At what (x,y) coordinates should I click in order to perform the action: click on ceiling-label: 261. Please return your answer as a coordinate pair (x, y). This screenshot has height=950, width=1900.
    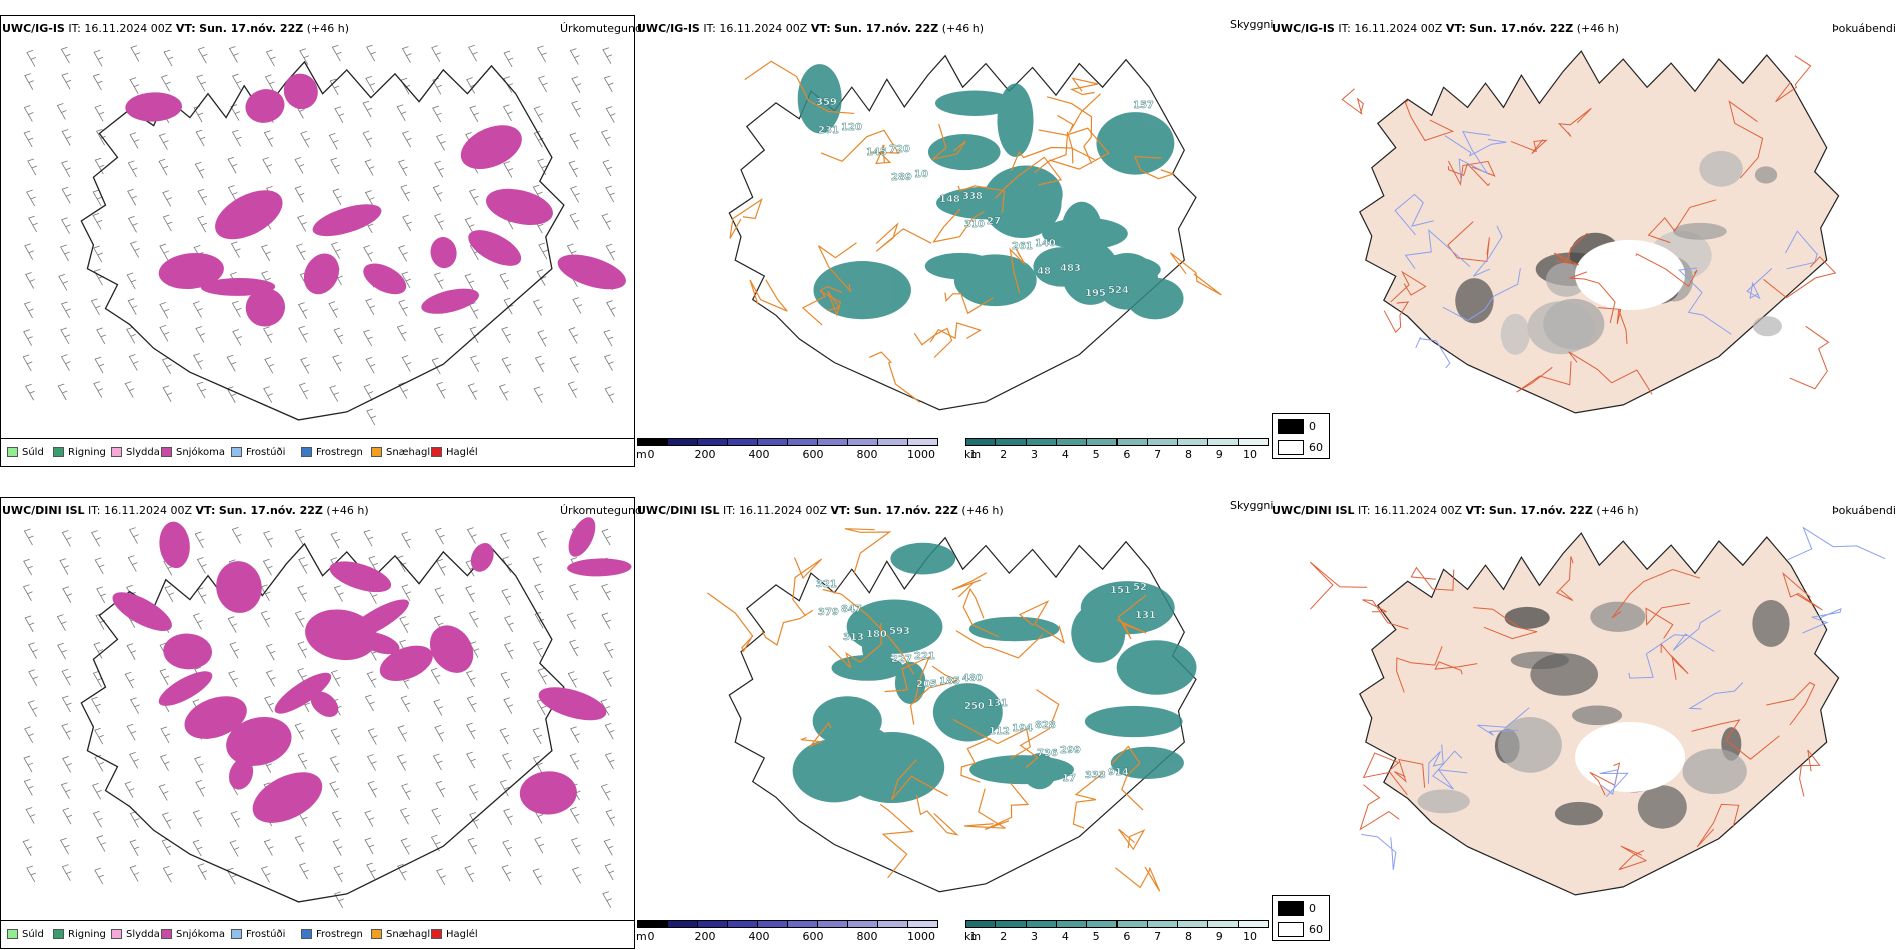
    Looking at the image, I should click on (1022, 246).